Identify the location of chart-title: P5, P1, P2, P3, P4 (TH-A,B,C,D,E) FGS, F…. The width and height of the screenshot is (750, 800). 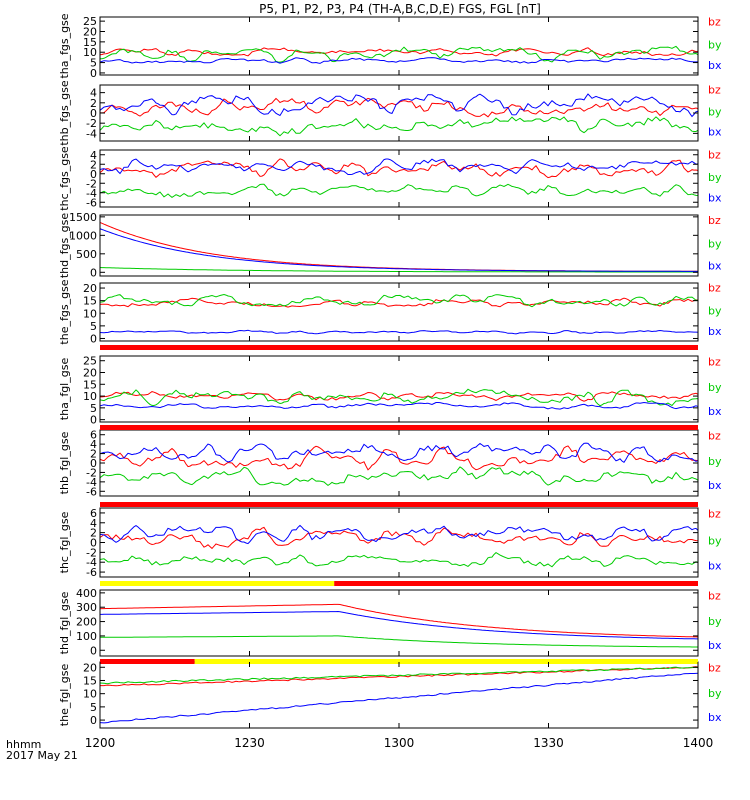
(400, 9).